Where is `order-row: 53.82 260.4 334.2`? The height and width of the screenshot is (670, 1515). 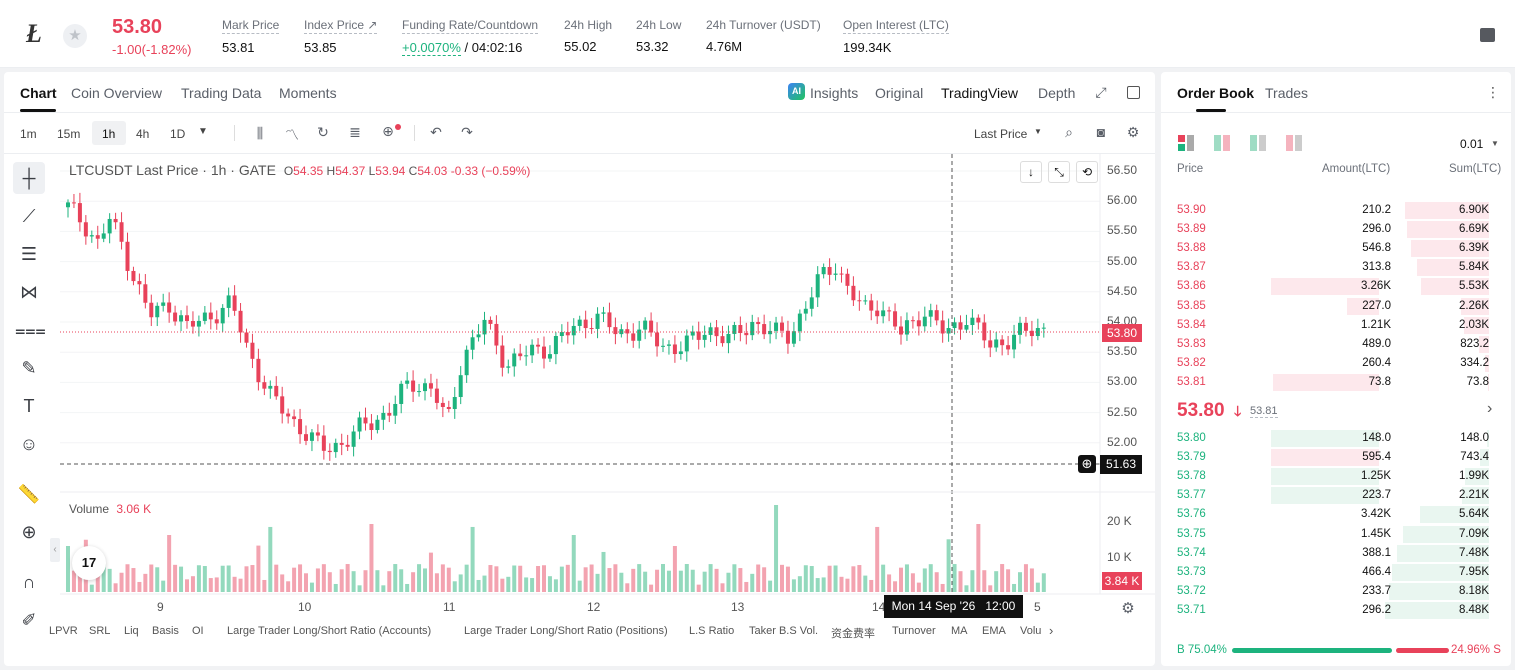
order-row: 53.82 260.4 334.2 is located at coordinates (1331, 363).